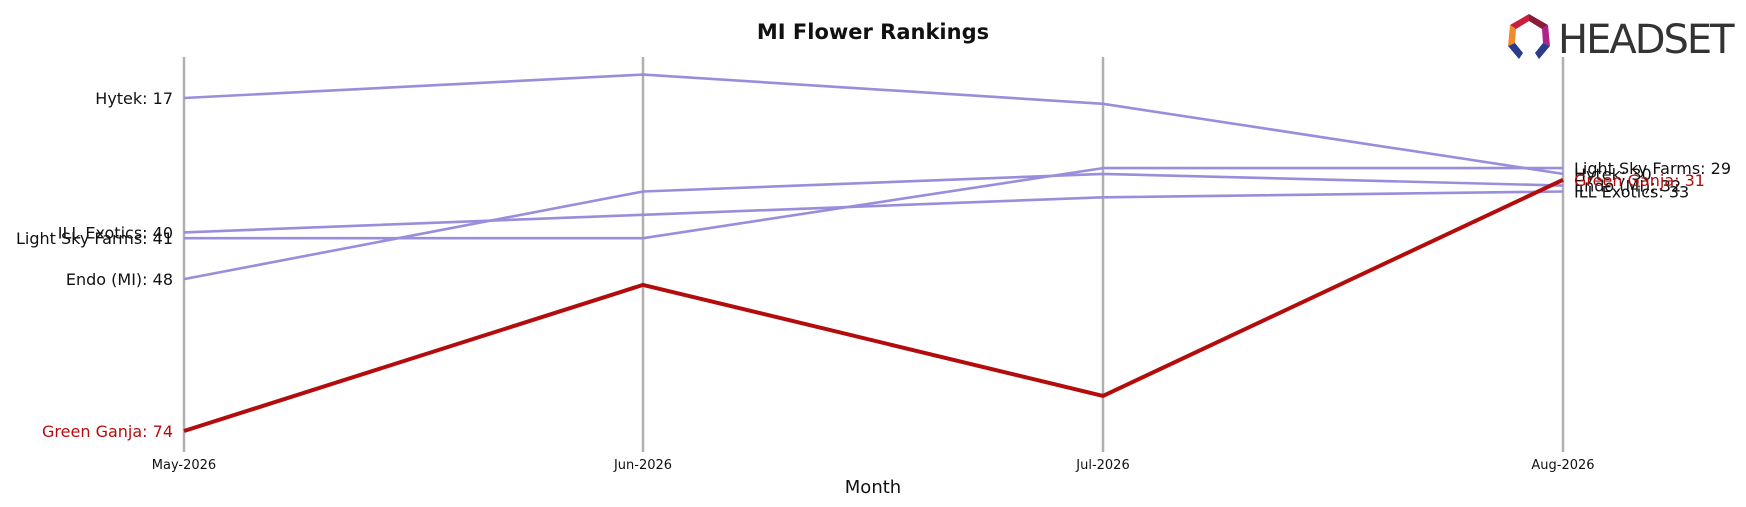 The height and width of the screenshot is (507, 1746). What do you see at coordinates (1646, 40) in the screenshot?
I see `headset-logo-text: HEADSET` at bounding box center [1646, 40].